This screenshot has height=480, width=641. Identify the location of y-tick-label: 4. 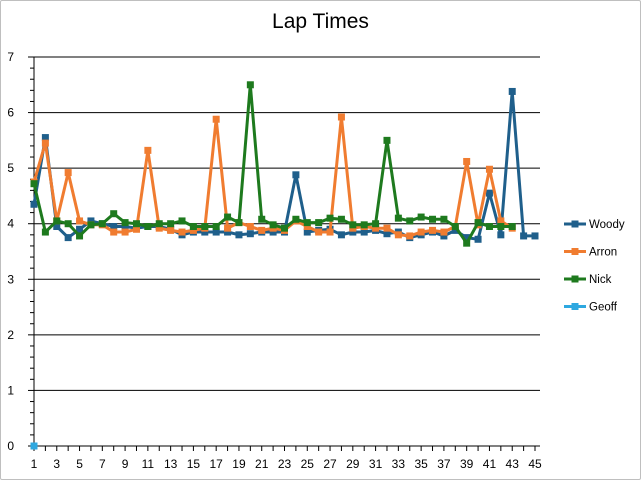
(10, 224).